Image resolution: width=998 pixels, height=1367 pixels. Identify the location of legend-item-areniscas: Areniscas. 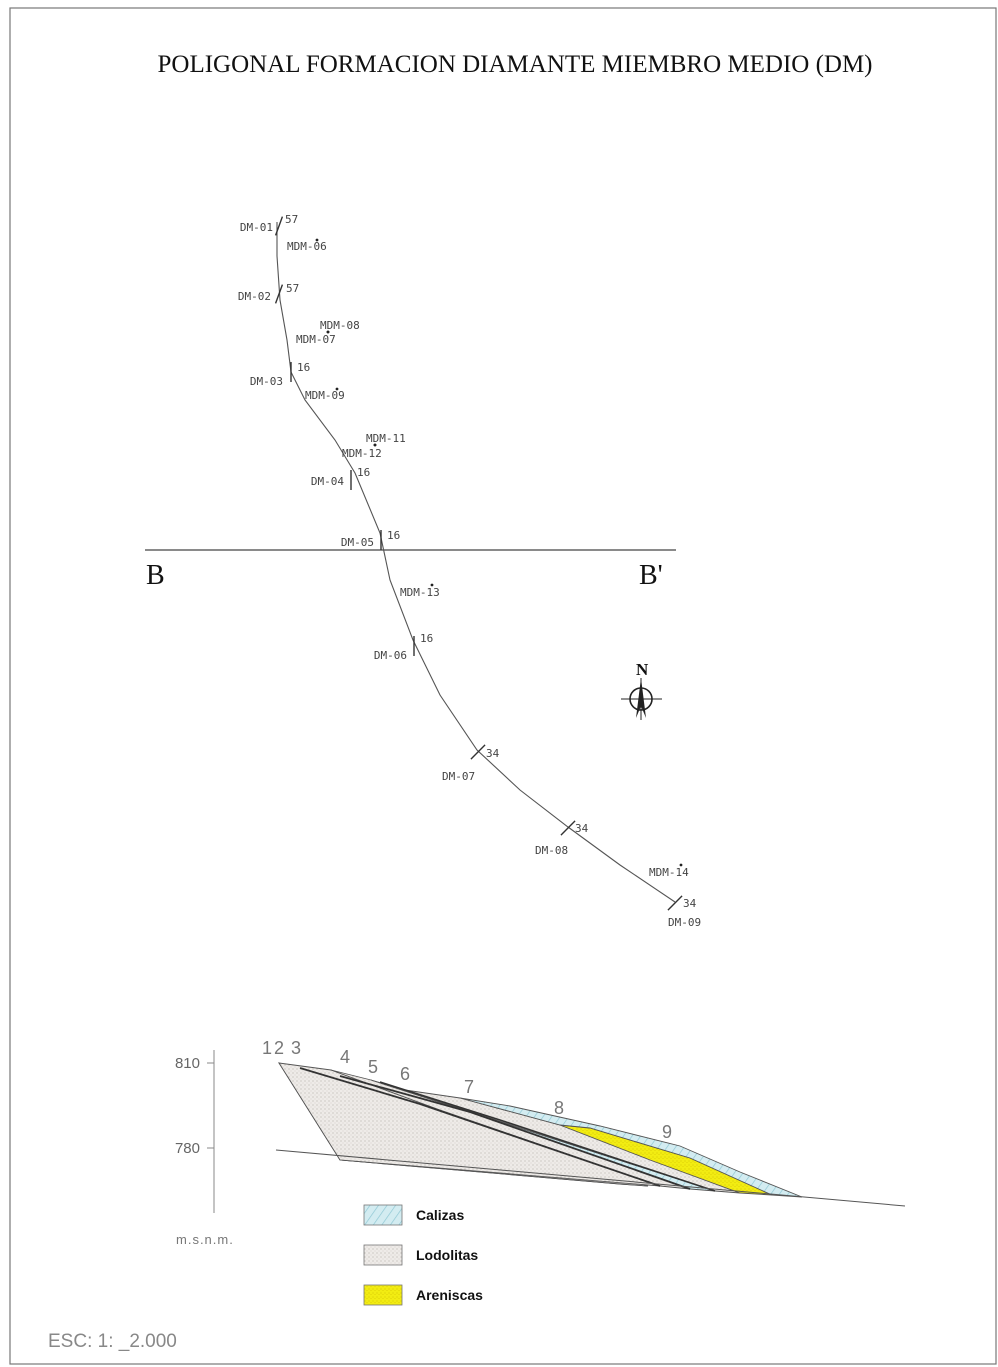
(423, 1295).